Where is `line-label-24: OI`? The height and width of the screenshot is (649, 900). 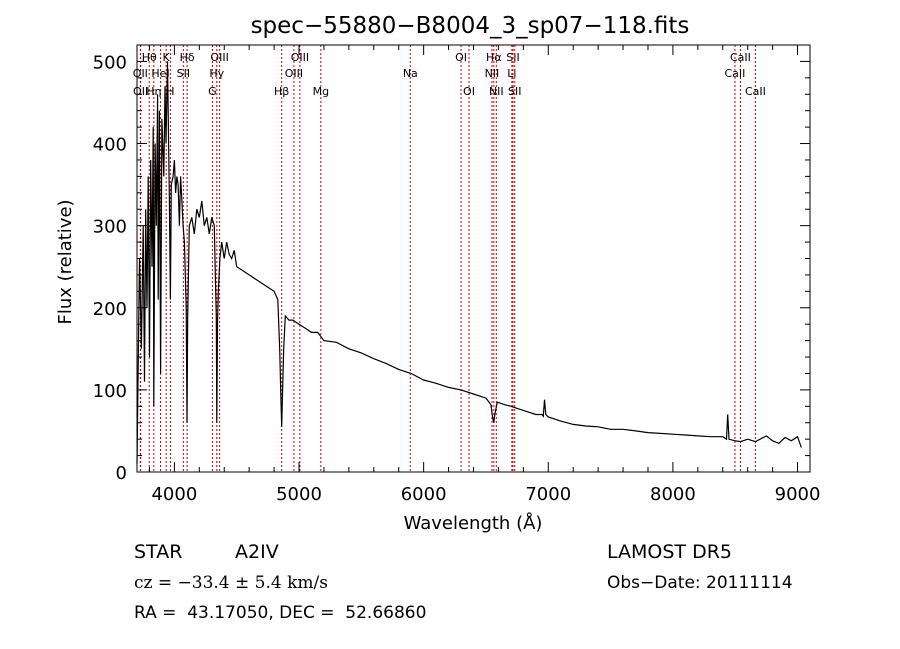 line-label-24: OI is located at coordinates (469, 91).